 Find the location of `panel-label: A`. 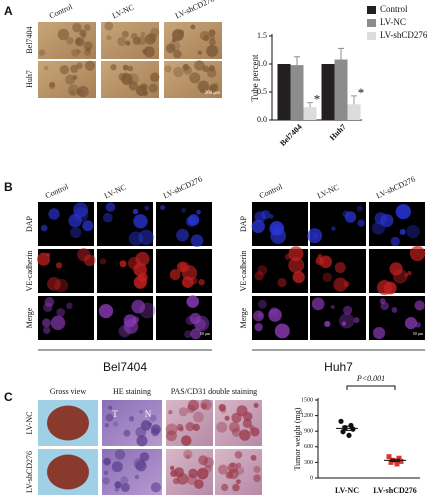

panel-label: A is located at coordinates (8, 11).